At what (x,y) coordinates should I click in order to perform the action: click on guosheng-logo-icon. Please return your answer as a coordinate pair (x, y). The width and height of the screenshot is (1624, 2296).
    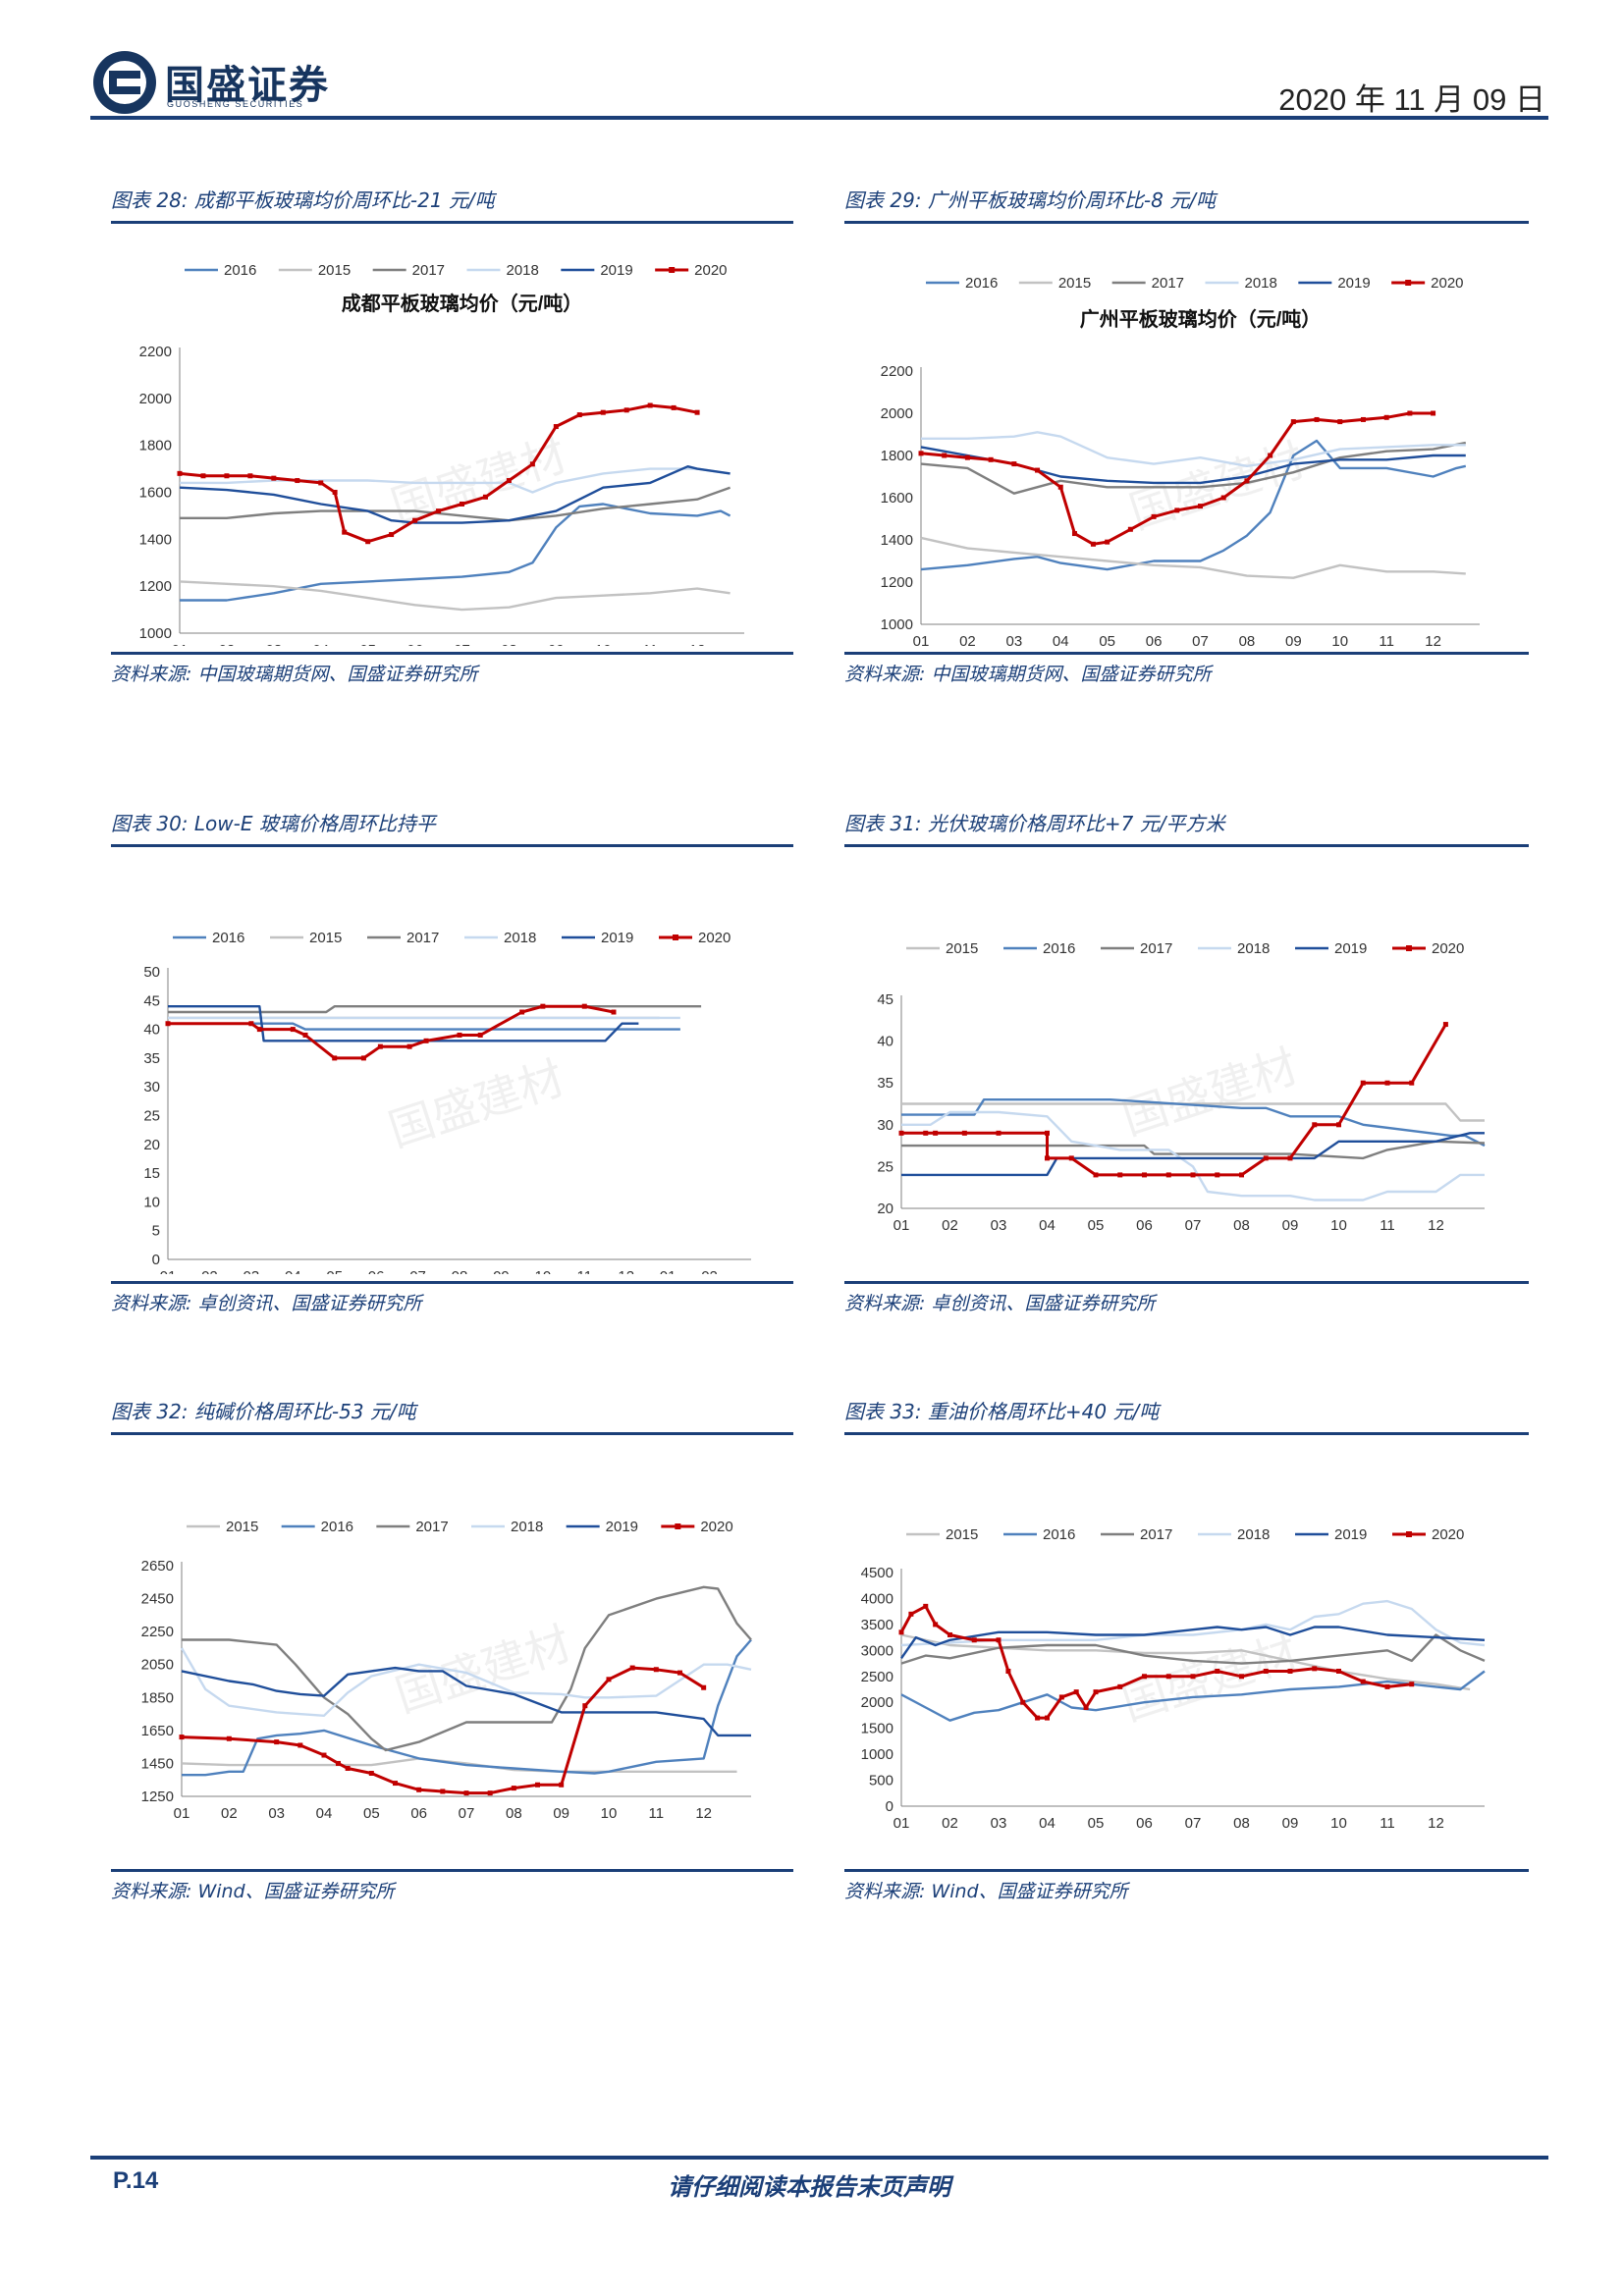
    Looking at the image, I should click on (124, 82).